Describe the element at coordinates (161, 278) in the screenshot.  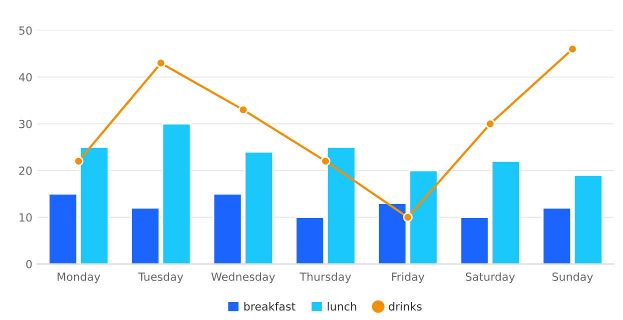
I see `x-tick-label: Tuesday` at that location.